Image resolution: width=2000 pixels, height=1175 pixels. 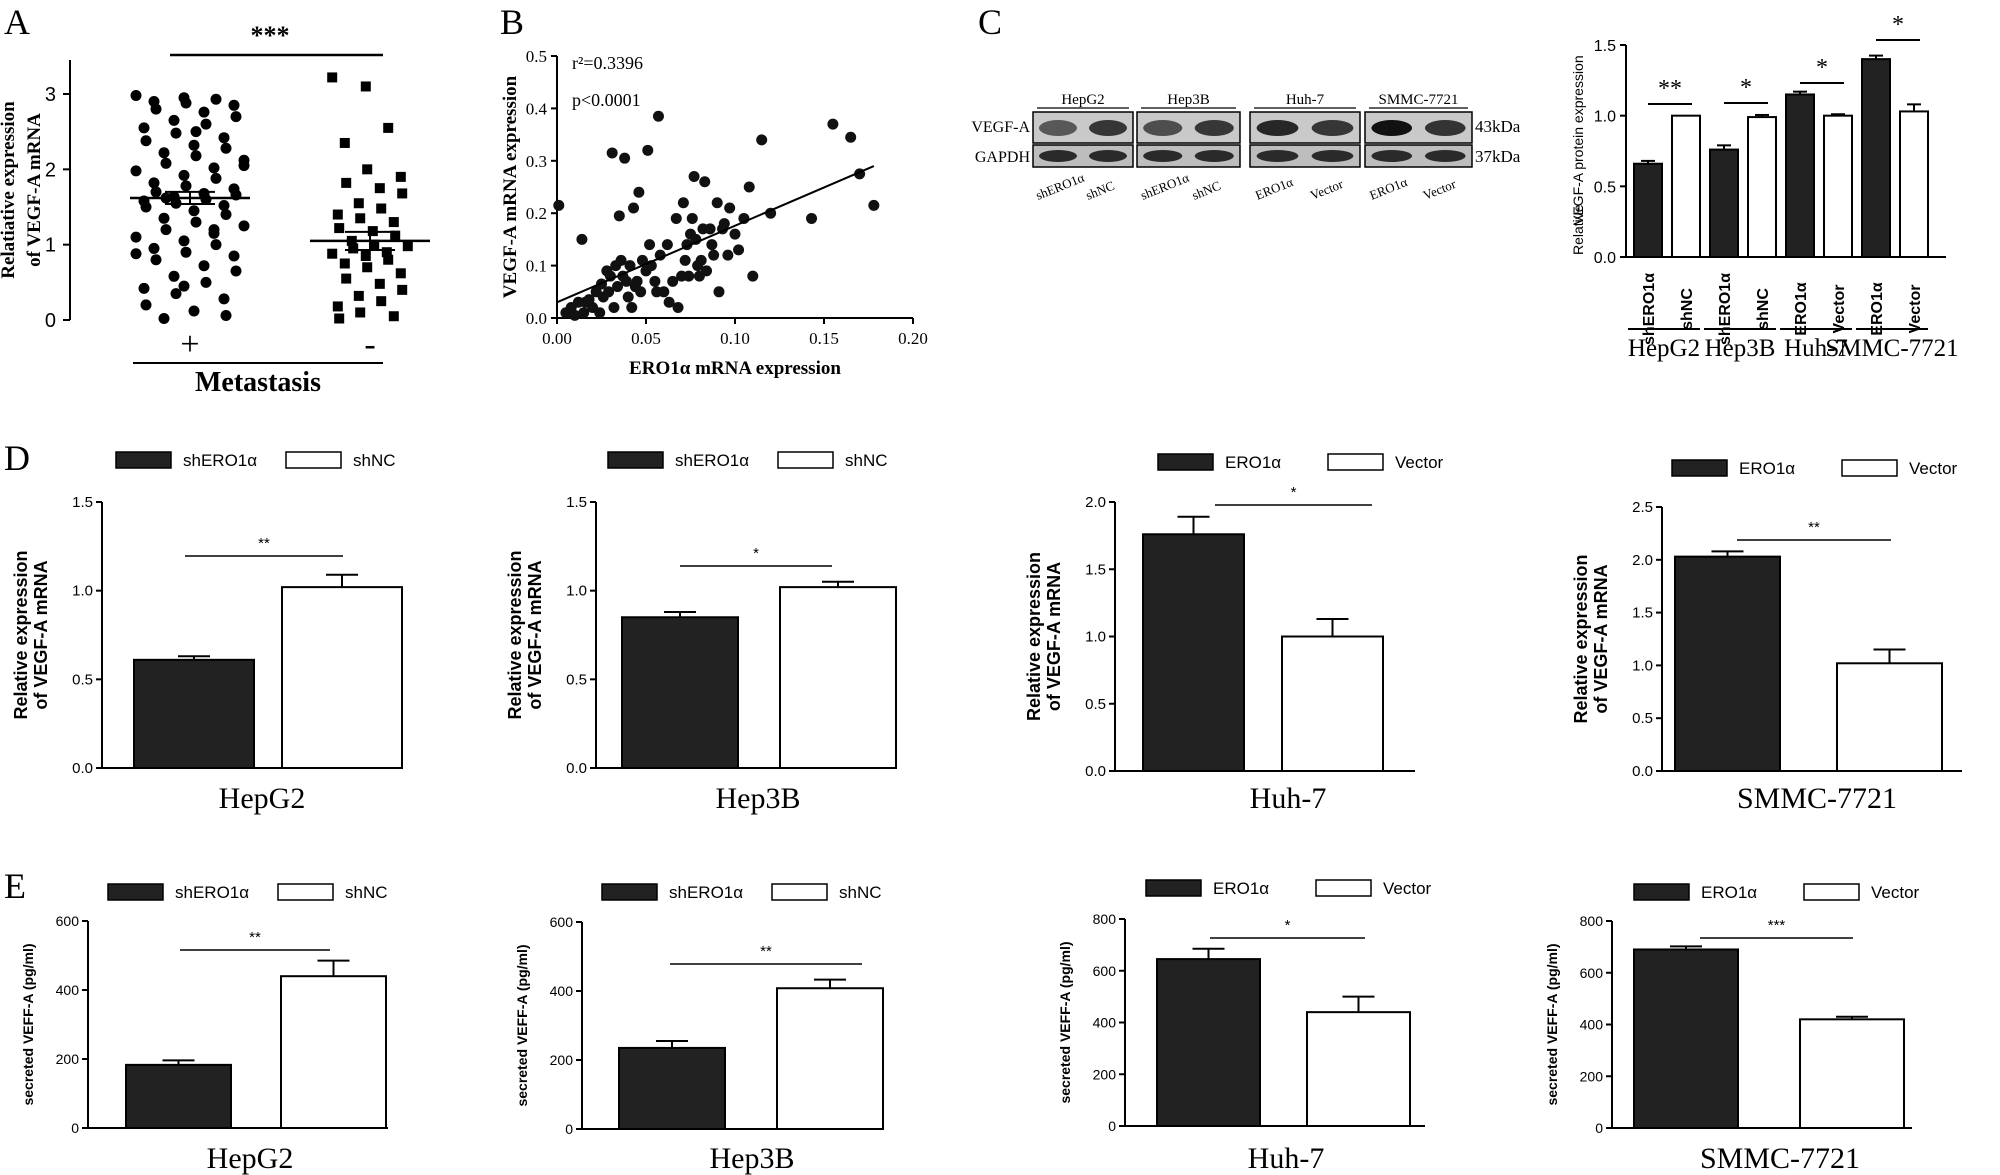 What do you see at coordinates (1578, 229) in the screenshot?
I see `y-axis-label-line1: Relative` at bounding box center [1578, 229].